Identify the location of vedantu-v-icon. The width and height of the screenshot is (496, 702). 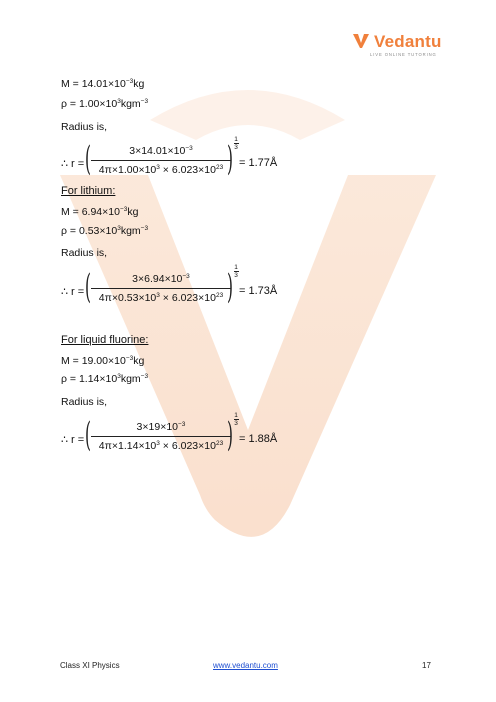
(361, 41).